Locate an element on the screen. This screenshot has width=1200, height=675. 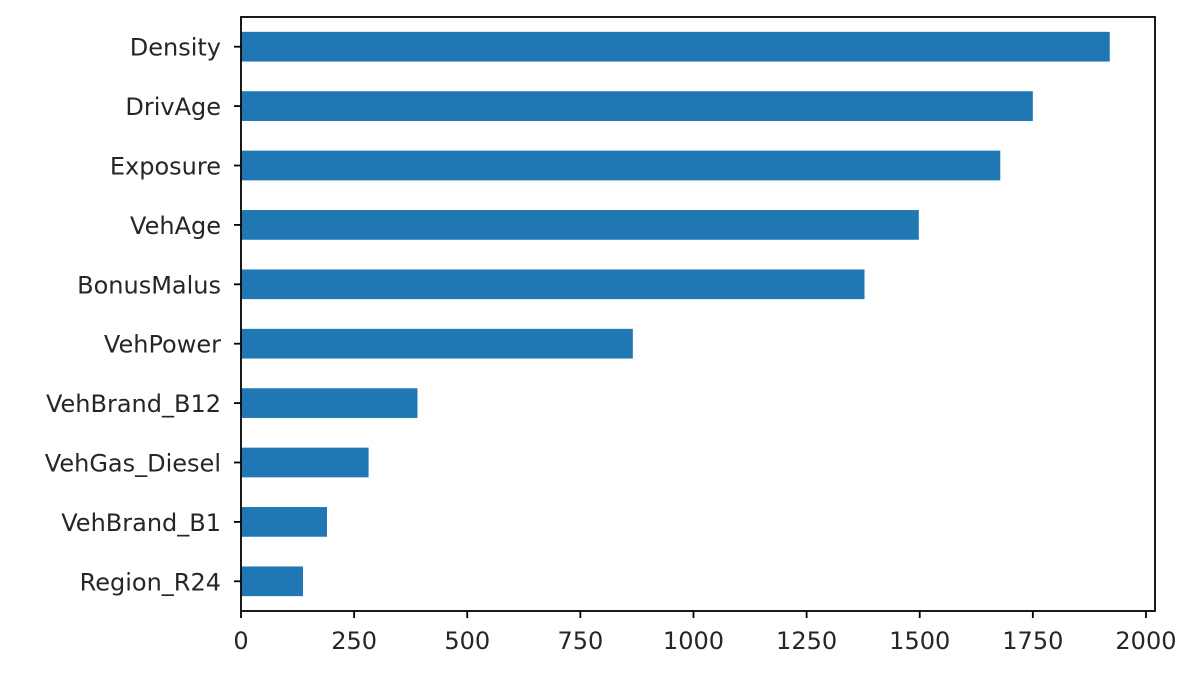
bar-vehpower is located at coordinates (437, 343).